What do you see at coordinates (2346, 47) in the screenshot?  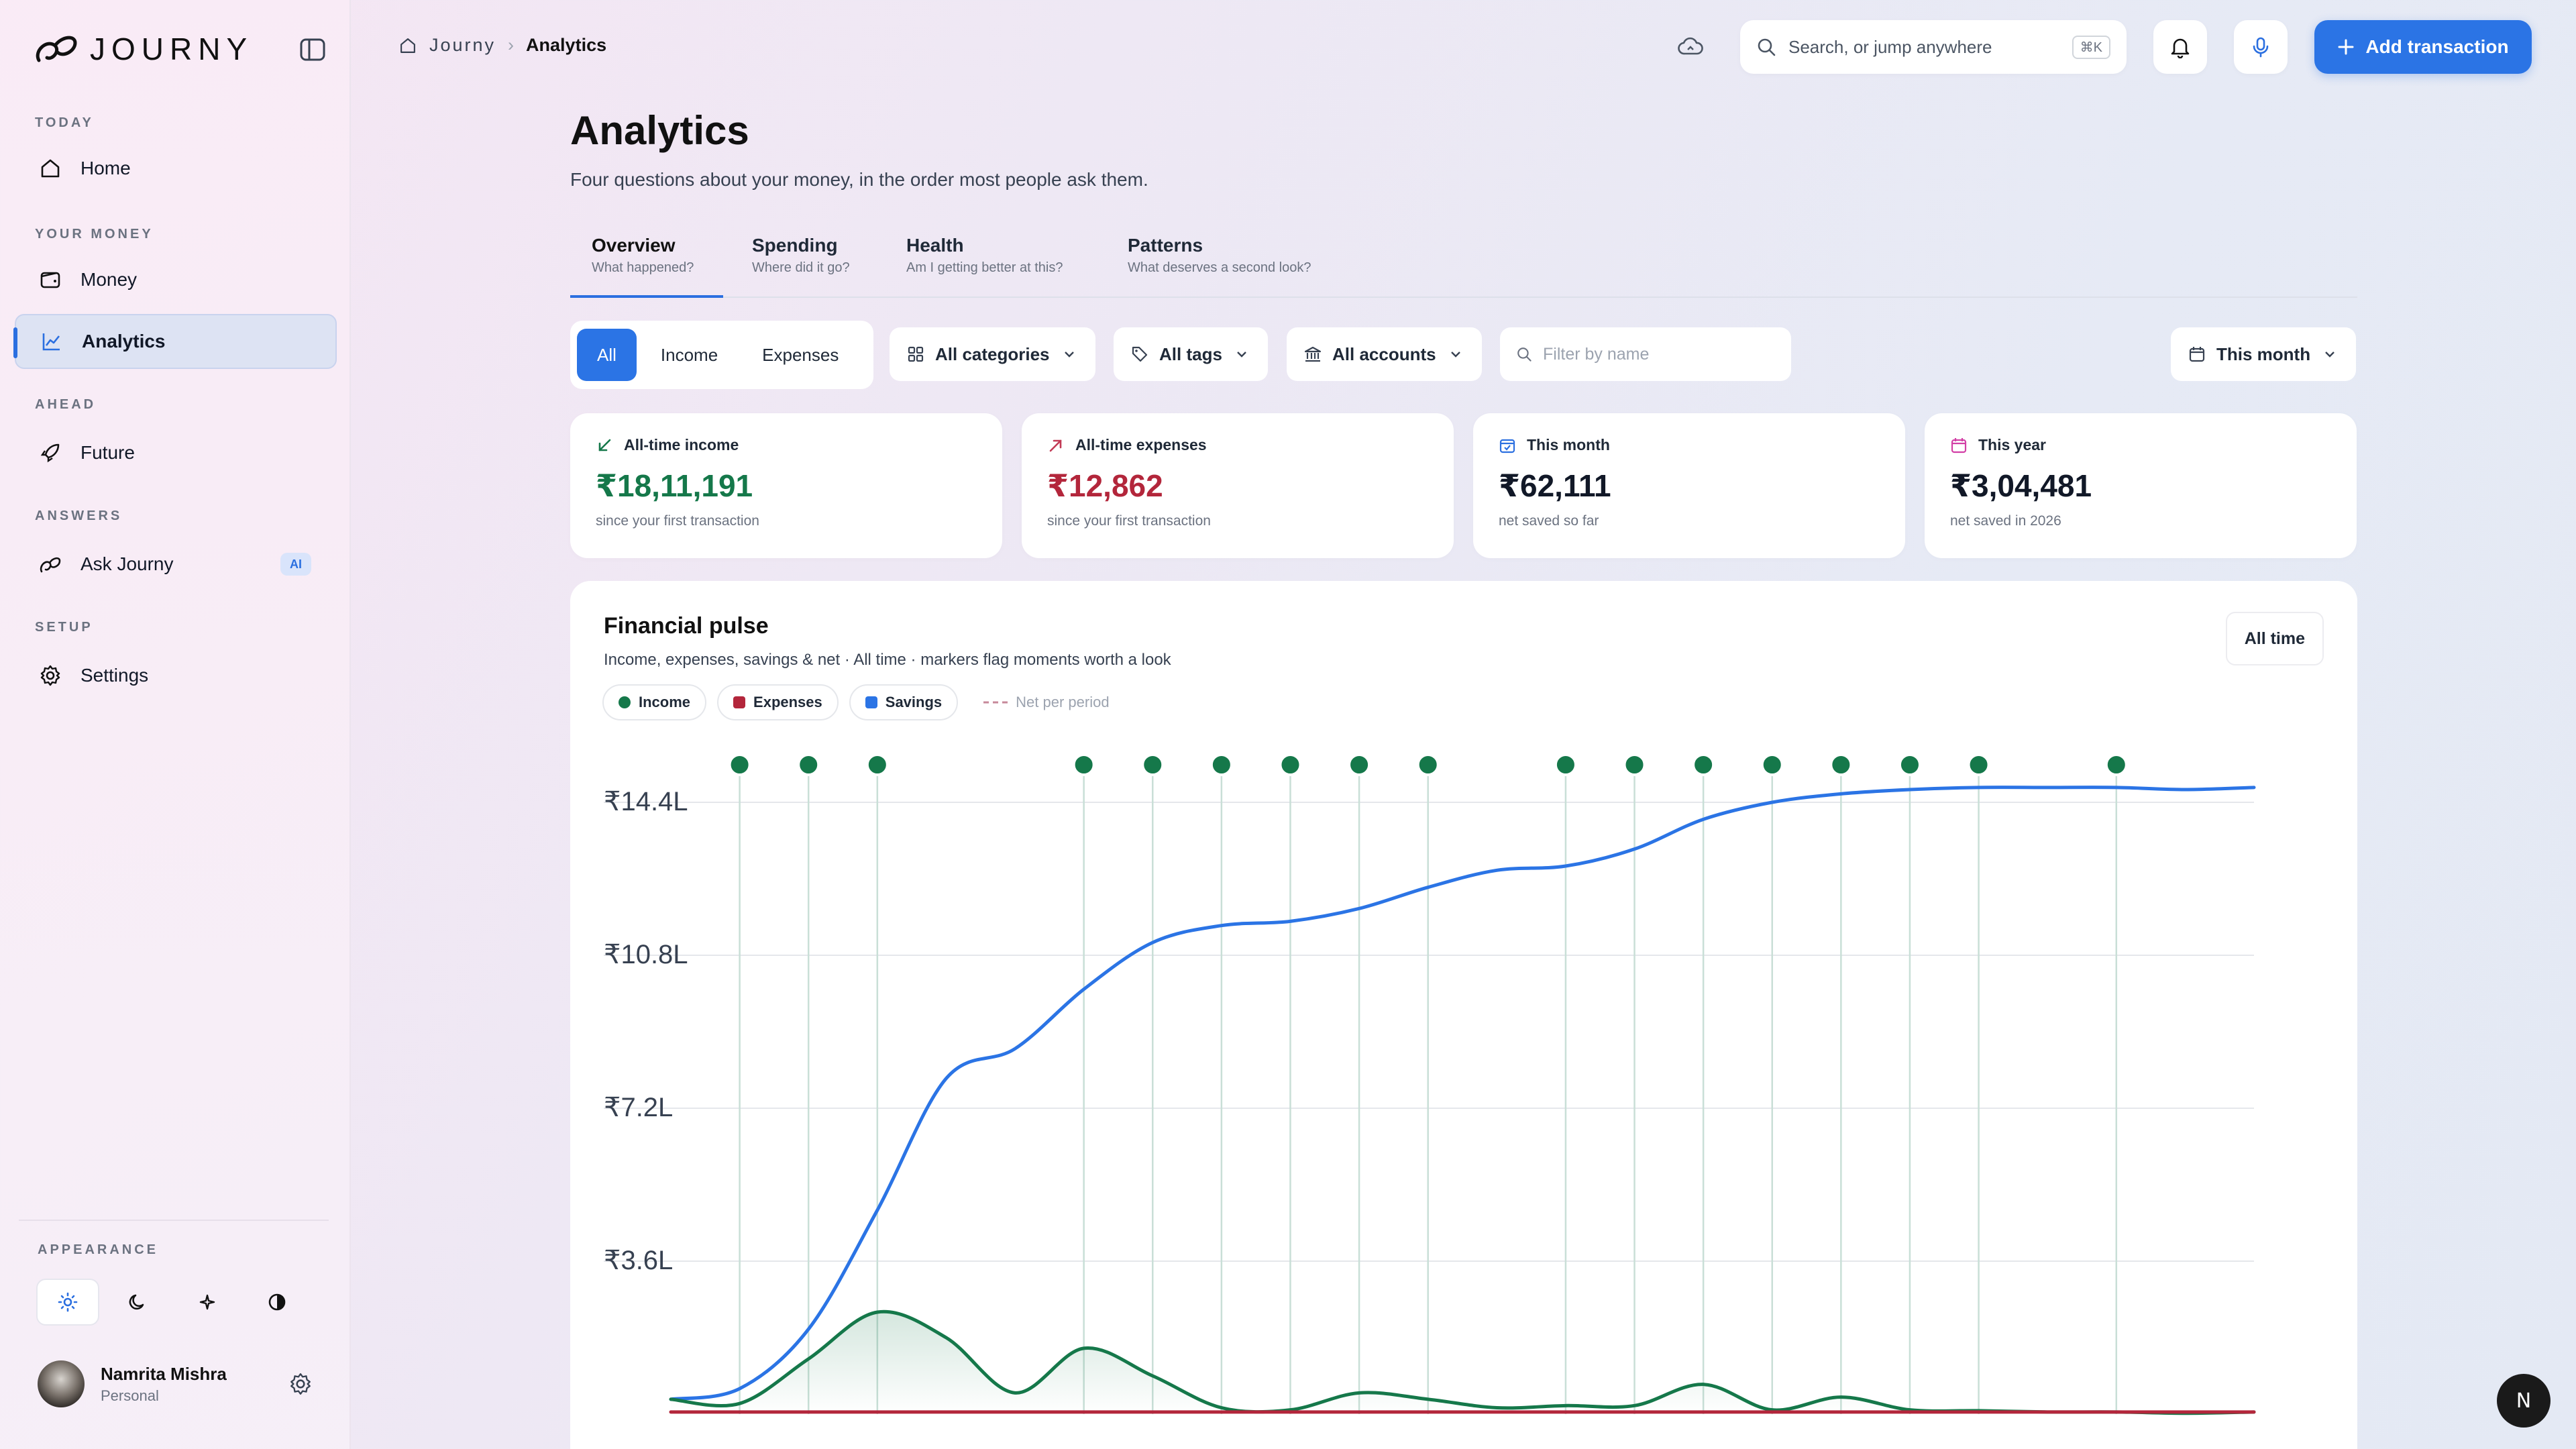 I see `plus-icon` at bounding box center [2346, 47].